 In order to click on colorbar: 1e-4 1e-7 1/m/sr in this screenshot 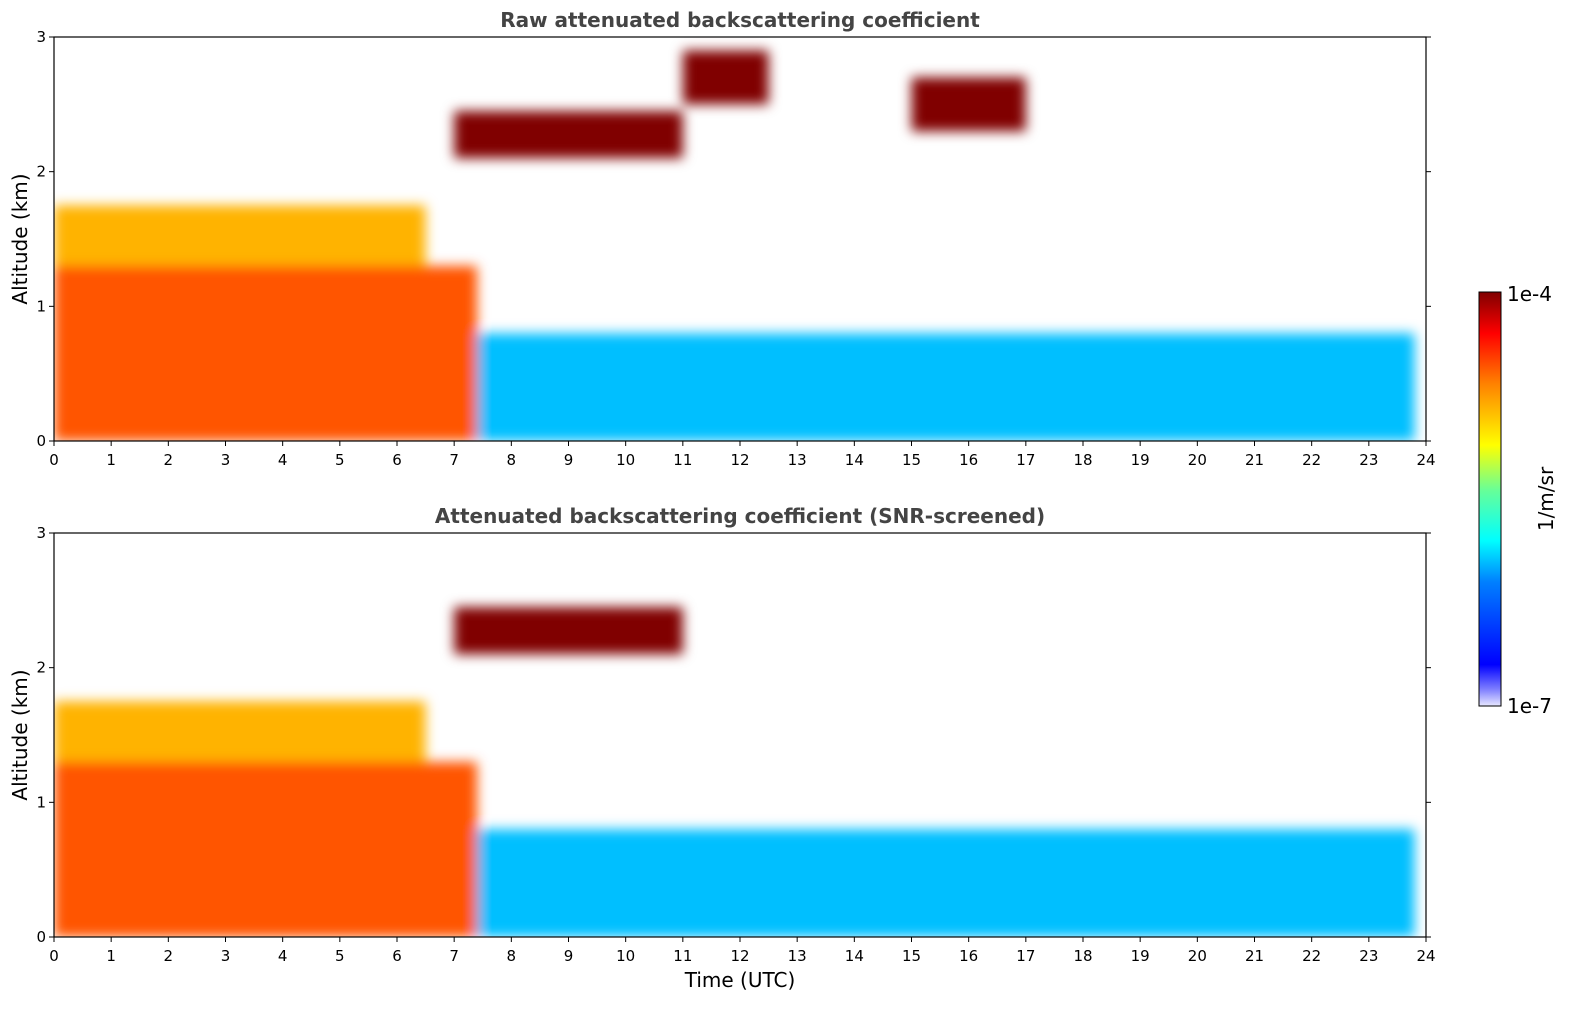, I will do `click(1518, 500)`.